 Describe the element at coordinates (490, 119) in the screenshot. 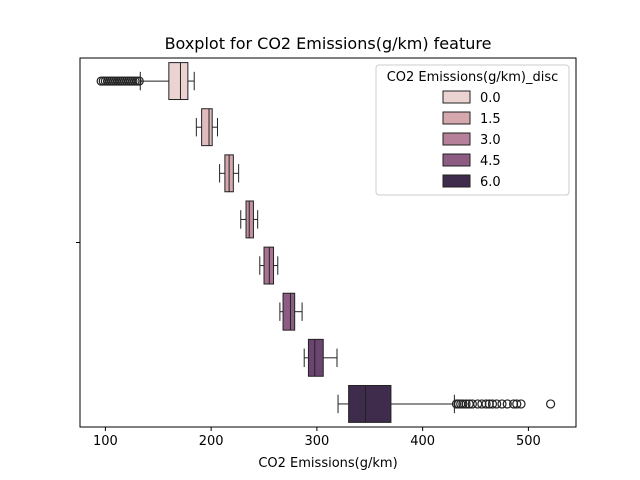

I see `legend-label-1: 1.5` at that location.